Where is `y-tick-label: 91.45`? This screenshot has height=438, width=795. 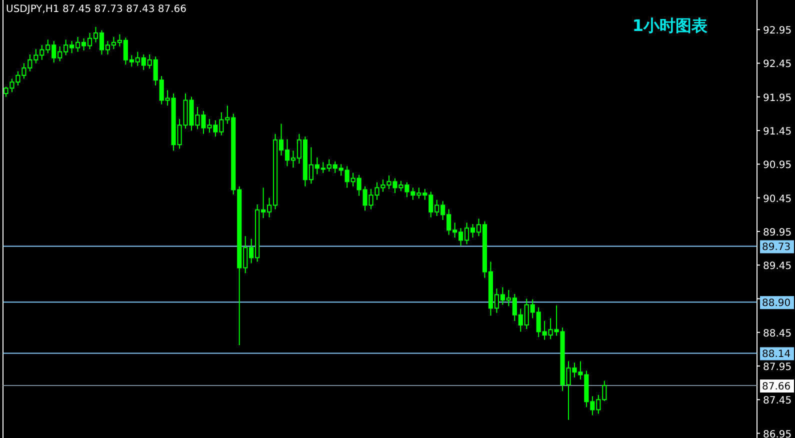
y-tick-label: 91.45 is located at coordinates (777, 132).